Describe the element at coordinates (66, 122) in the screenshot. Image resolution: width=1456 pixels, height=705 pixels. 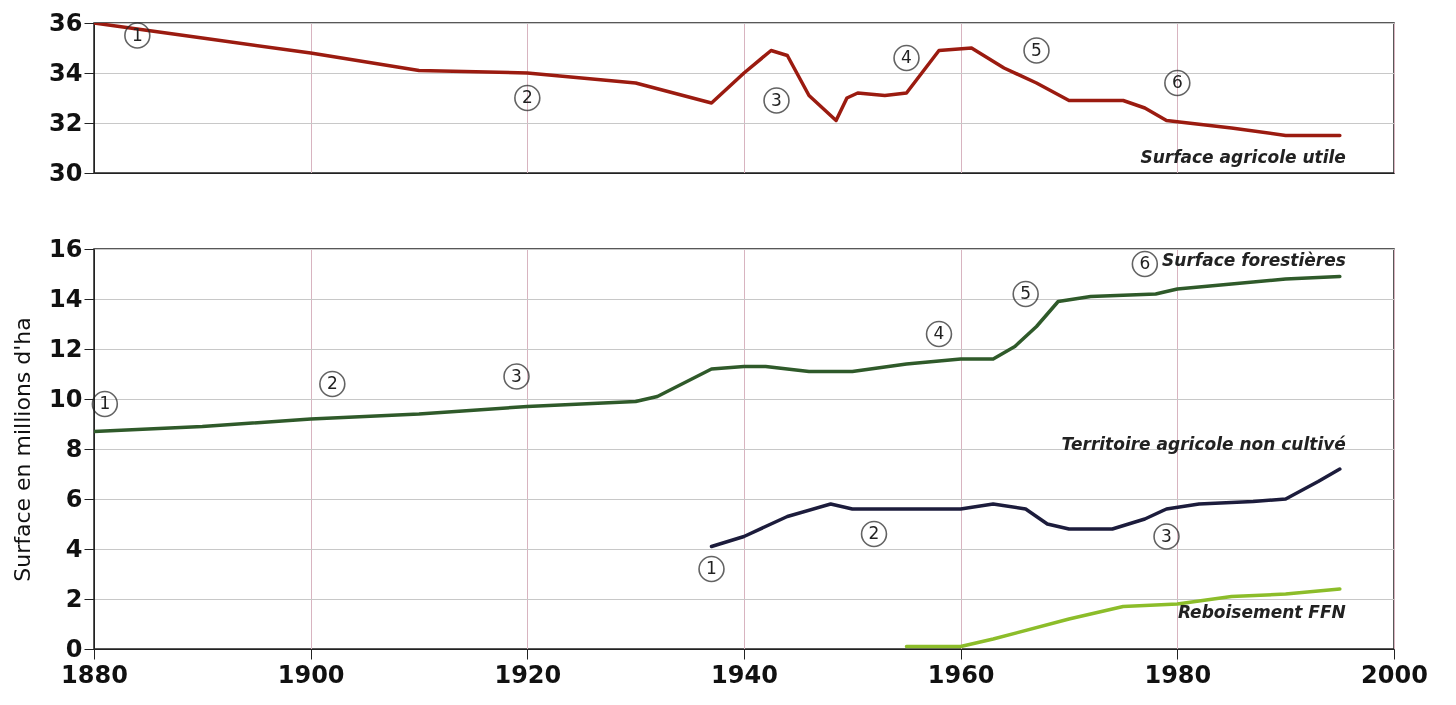
I see `y-tick-label: 32` at that location.